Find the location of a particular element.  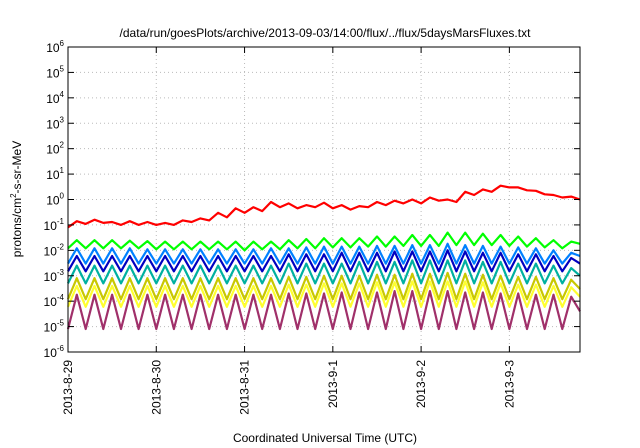

y-tick-label: 10⁻² is located at coordinates (54, 250).